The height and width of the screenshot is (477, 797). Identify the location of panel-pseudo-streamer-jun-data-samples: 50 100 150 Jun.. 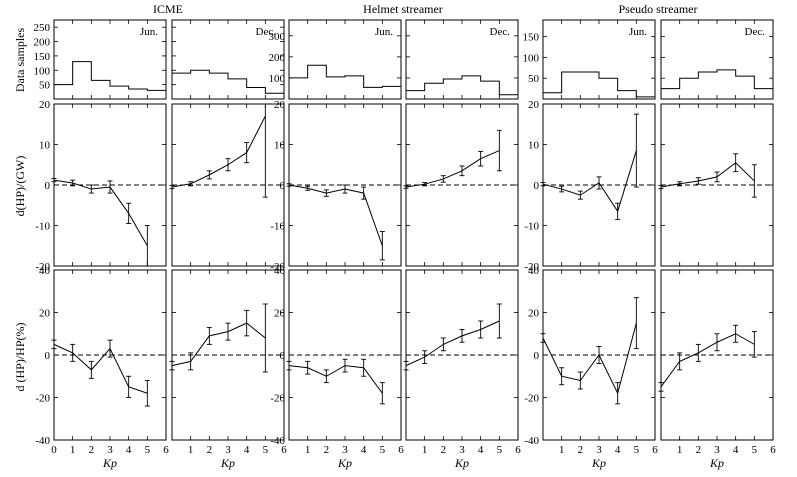
(589, 59).